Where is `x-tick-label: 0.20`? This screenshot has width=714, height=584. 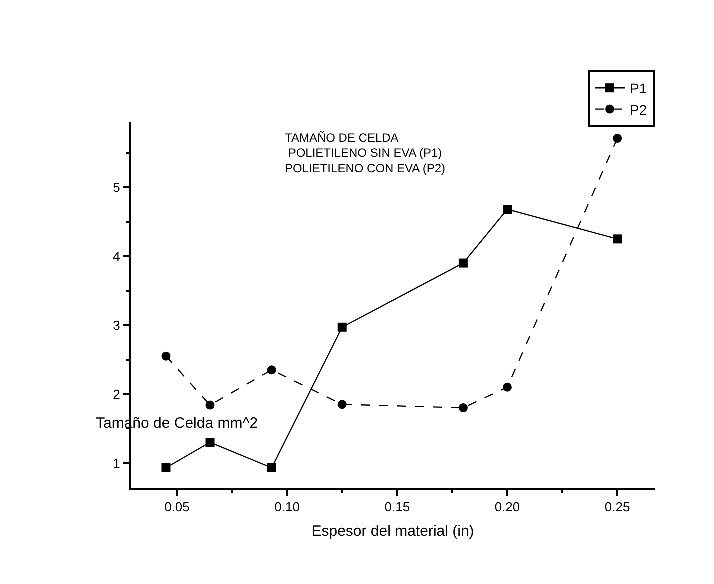 x-tick-label: 0.20 is located at coordinates (507, 507).